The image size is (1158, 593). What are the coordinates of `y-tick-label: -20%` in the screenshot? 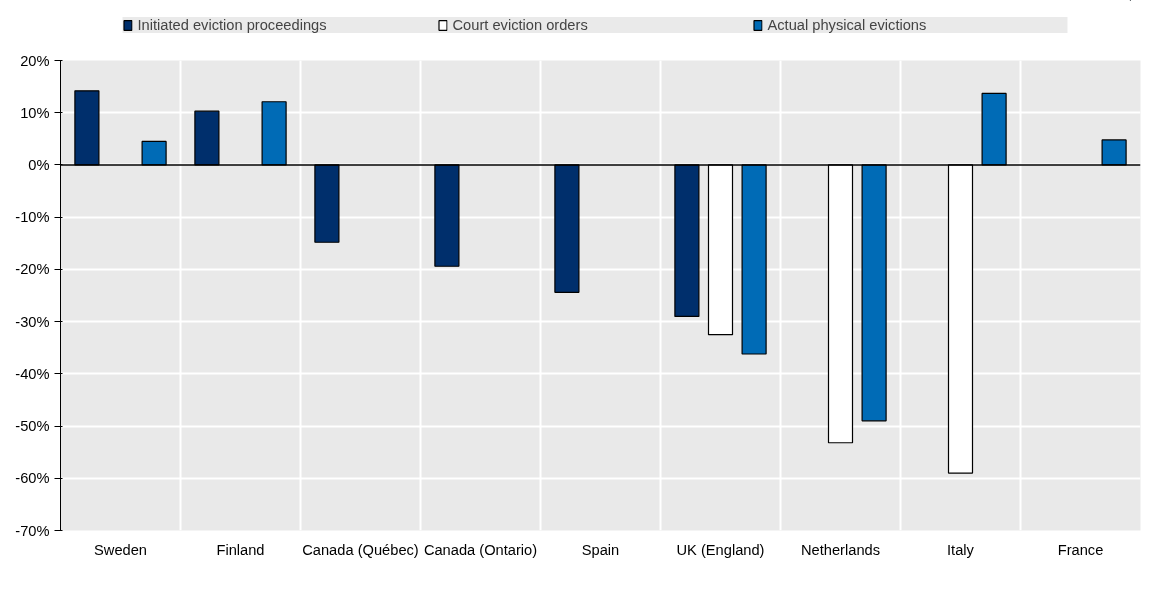 It's located at (32, 269).